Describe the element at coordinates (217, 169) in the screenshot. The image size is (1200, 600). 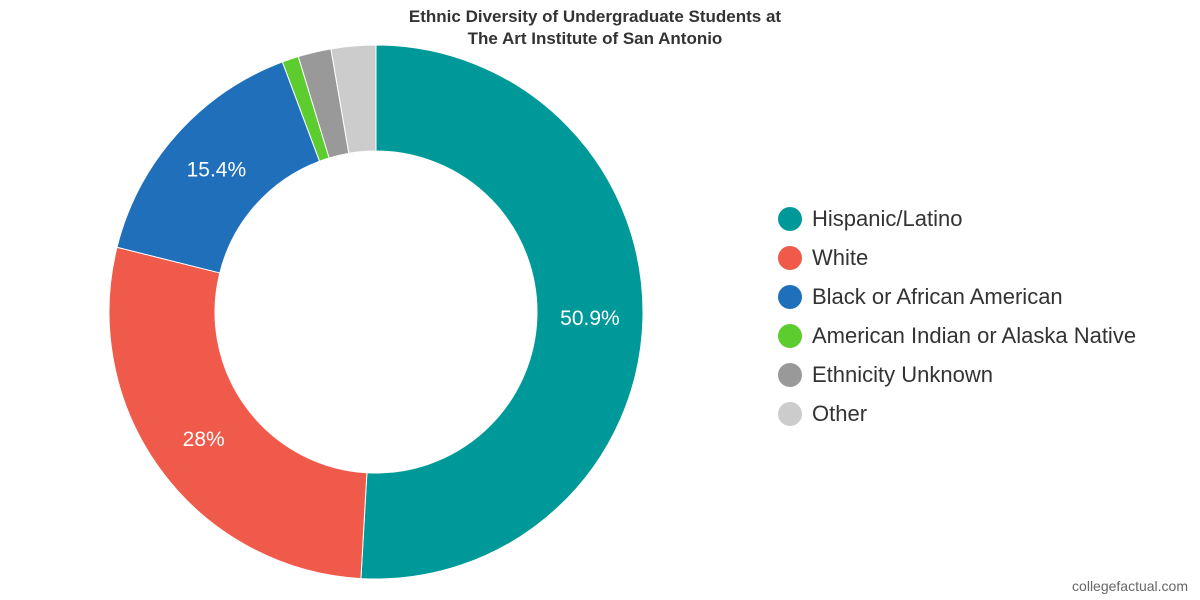
I see `slice-label-black-or-african-american: 15.4%` at that location.